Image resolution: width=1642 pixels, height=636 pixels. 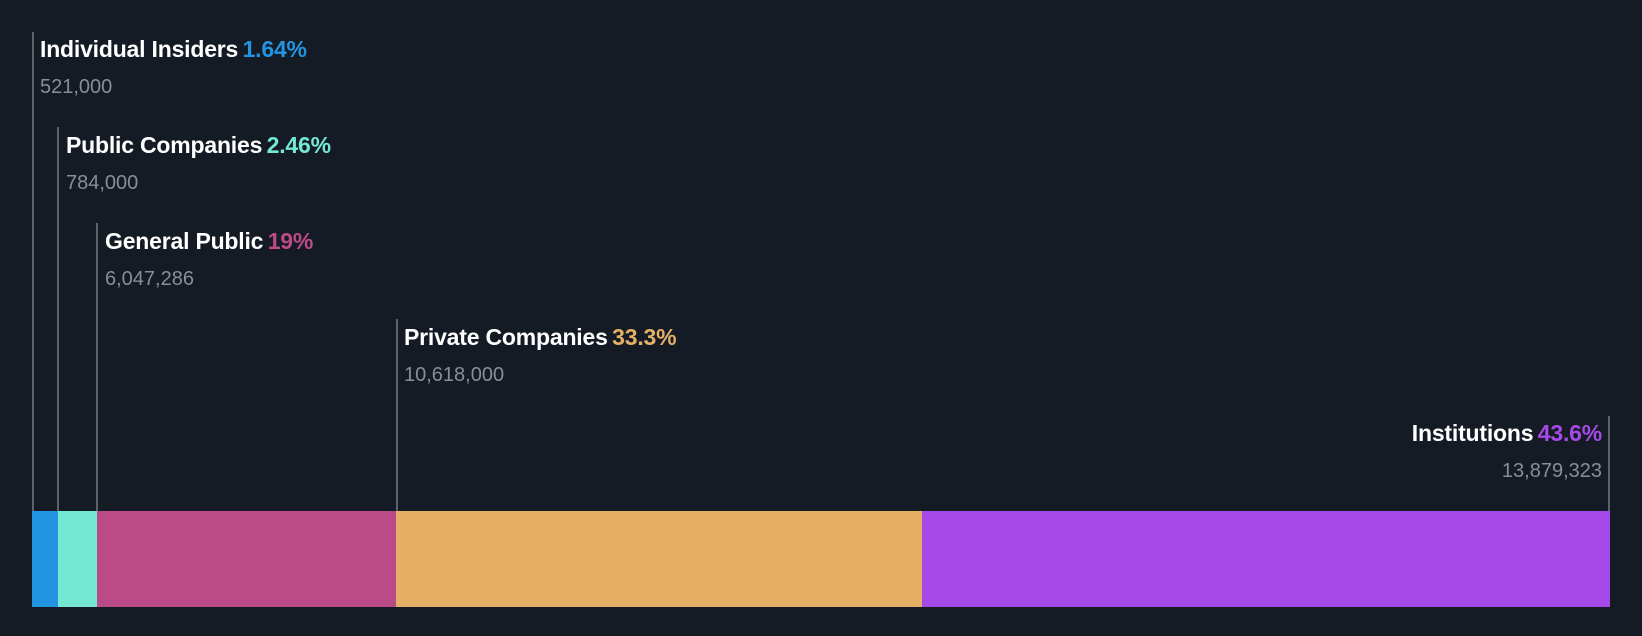 I want to click on category-percent: 43.6%, so click(x=1569, y=433).